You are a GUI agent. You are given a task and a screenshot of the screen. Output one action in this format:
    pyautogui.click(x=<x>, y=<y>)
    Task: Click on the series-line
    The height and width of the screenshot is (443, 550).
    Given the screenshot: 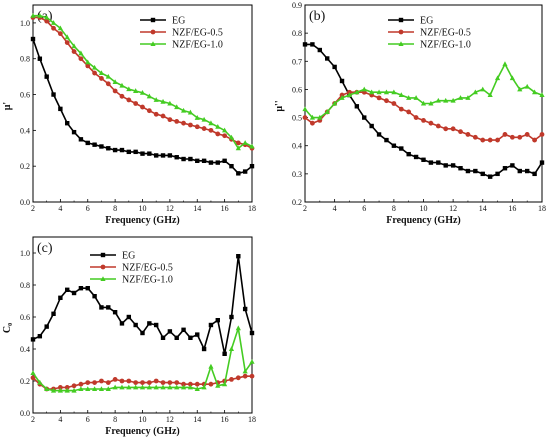 What is the action you would take?
    pyautogui.click(x=423, y=91)
    